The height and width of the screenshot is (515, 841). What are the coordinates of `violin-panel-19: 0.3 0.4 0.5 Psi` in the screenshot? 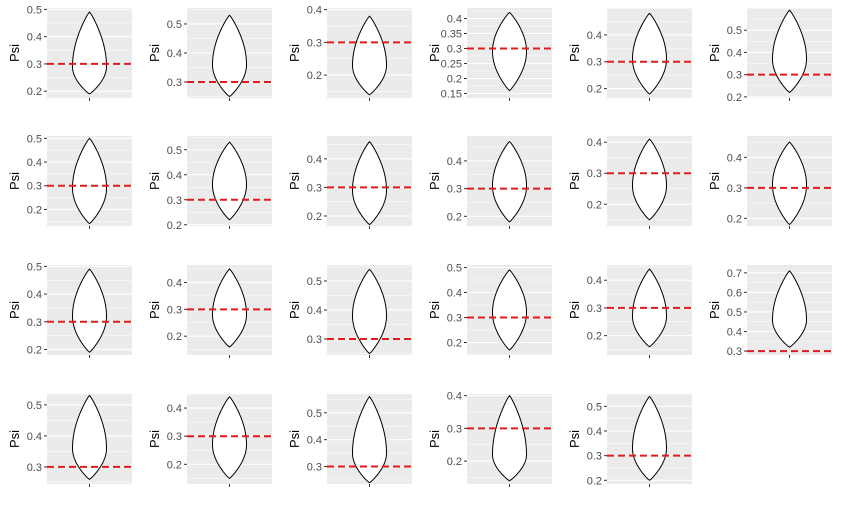 It's located at (69, 440).